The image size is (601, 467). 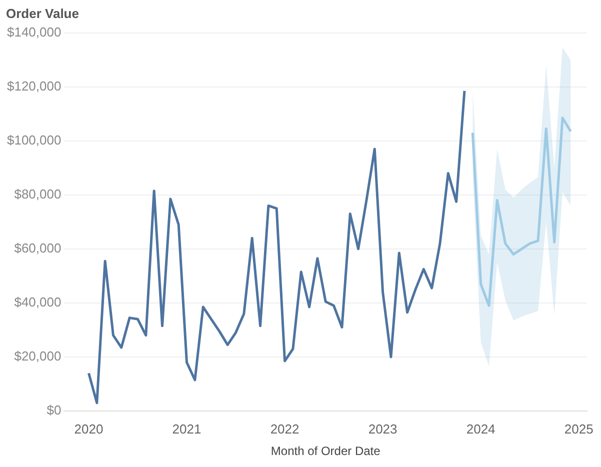 I want to click on x-tick-label: 2021, so click(x=187, y=428).